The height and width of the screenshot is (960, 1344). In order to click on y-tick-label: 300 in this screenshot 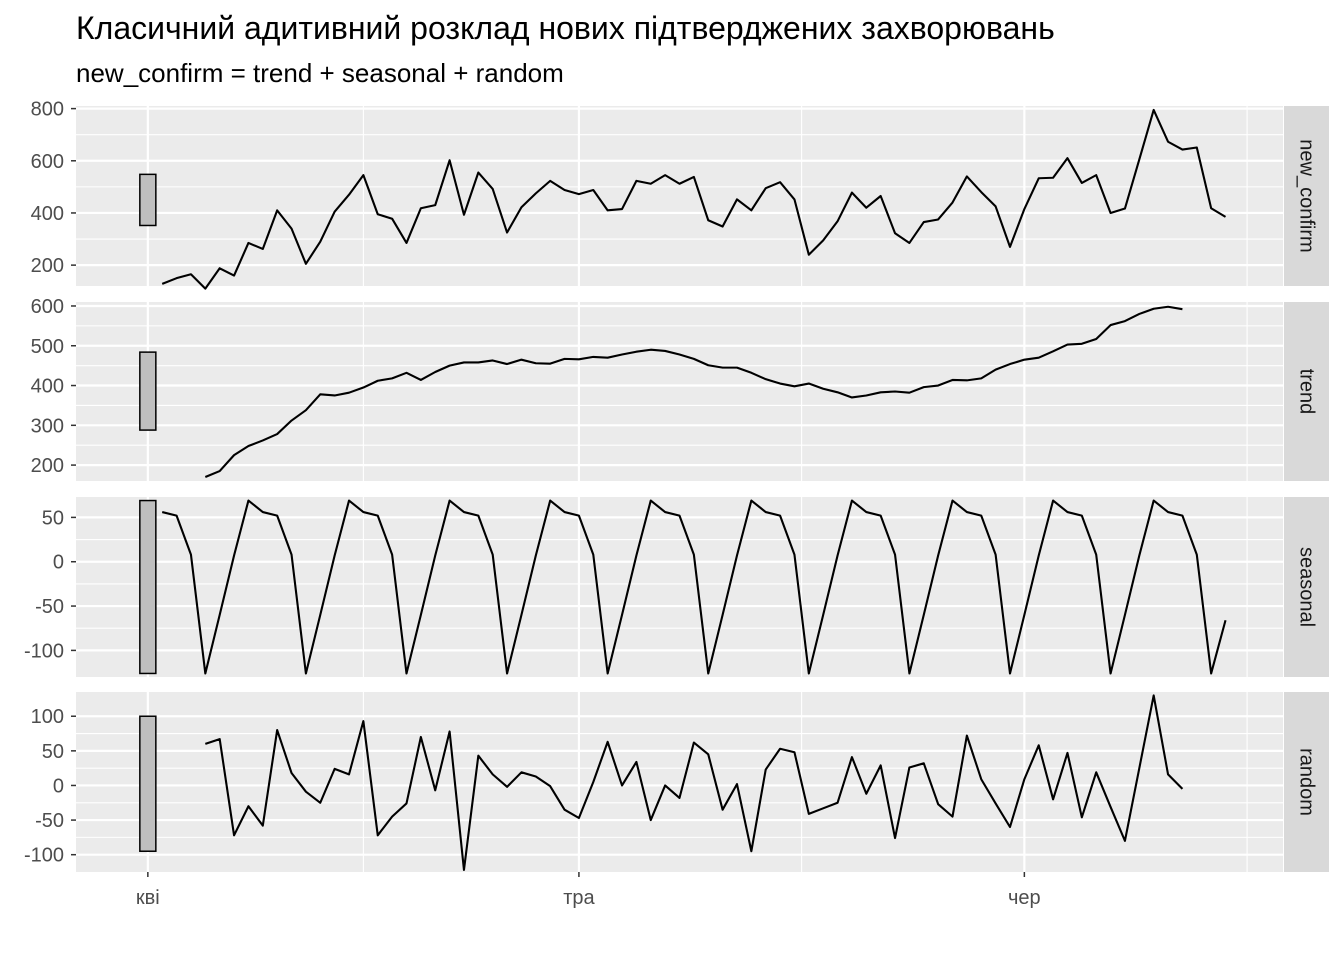, I will do `click(47, 426)`.